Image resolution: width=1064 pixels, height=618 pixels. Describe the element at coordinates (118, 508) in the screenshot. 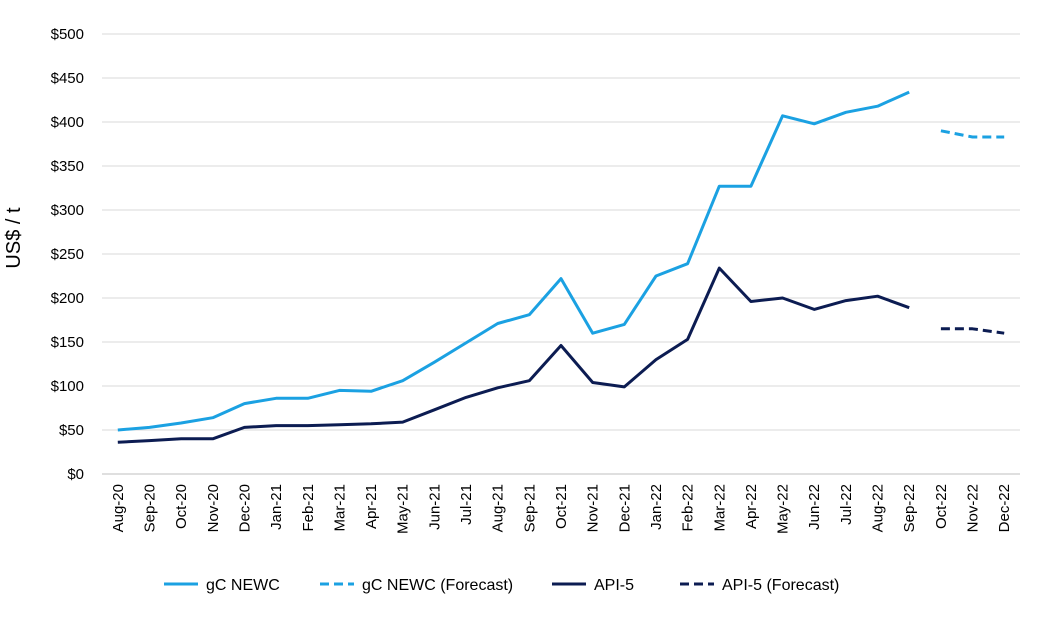

I see `x-tick-label: Aug-20` at that location.